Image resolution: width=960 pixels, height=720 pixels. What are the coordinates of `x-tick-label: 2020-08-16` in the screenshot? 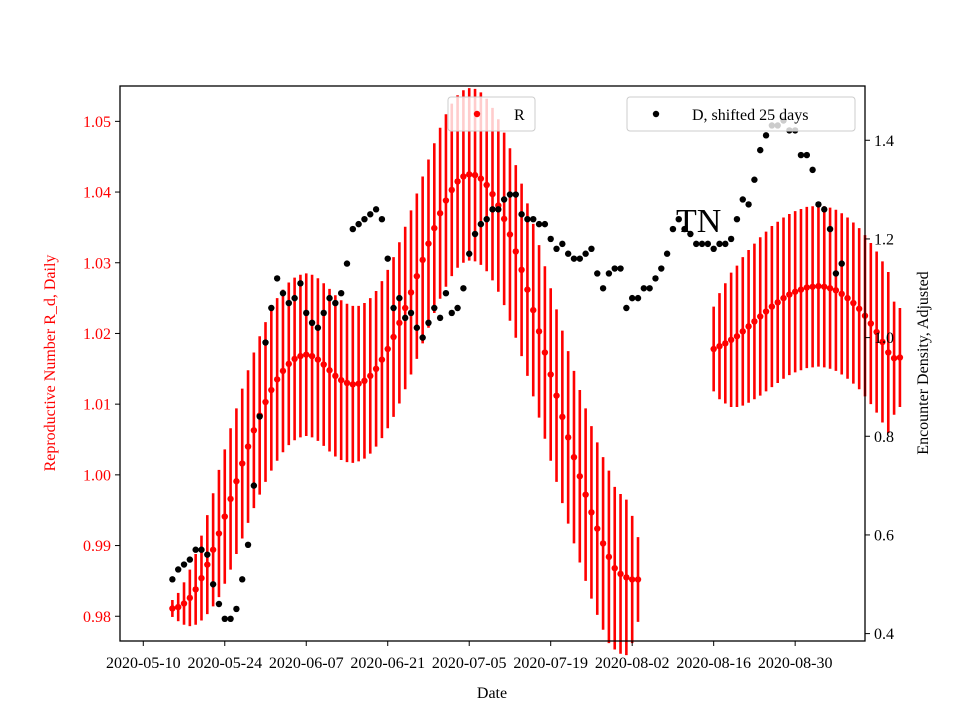 It's located at (713, 663).